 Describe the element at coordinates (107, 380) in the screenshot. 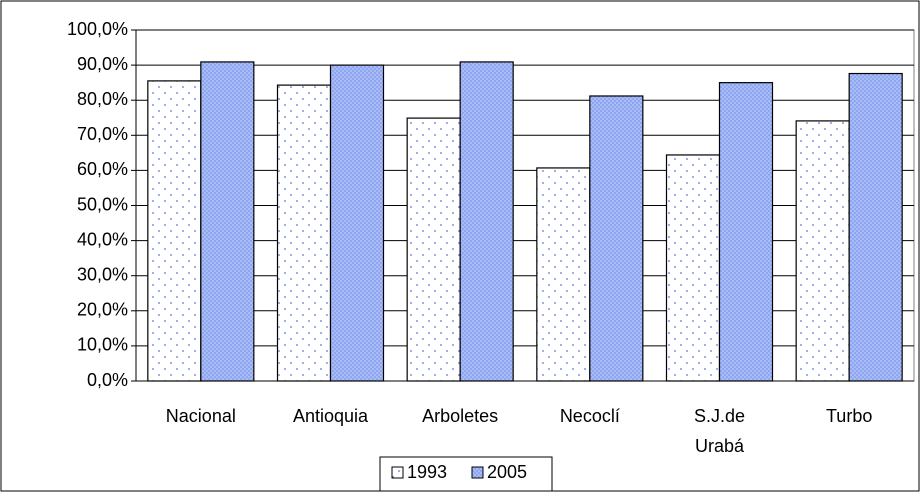

I see `y-tick-label: 0,0%` at that location.